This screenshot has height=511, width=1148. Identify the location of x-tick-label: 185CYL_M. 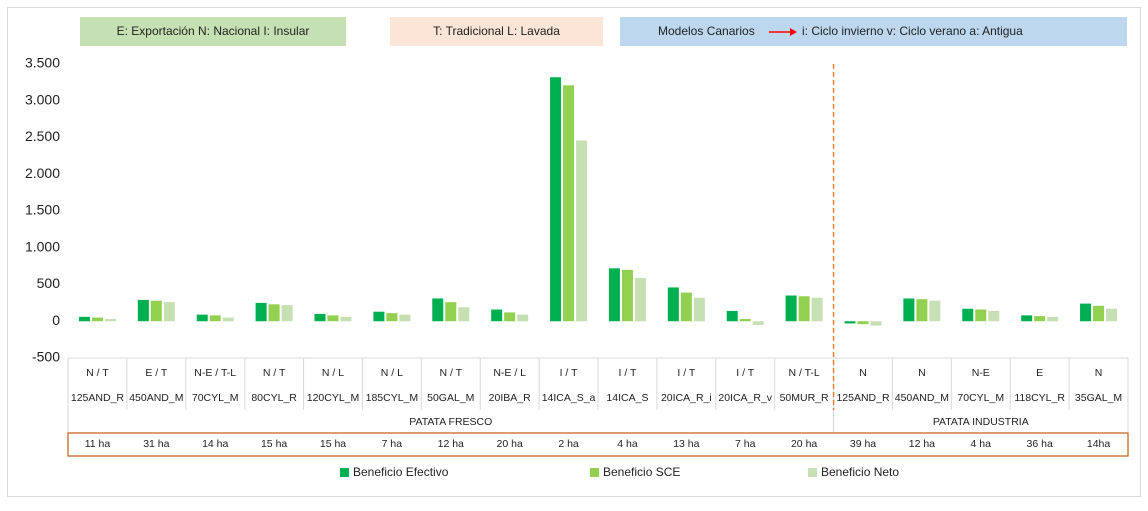
(392, 398).